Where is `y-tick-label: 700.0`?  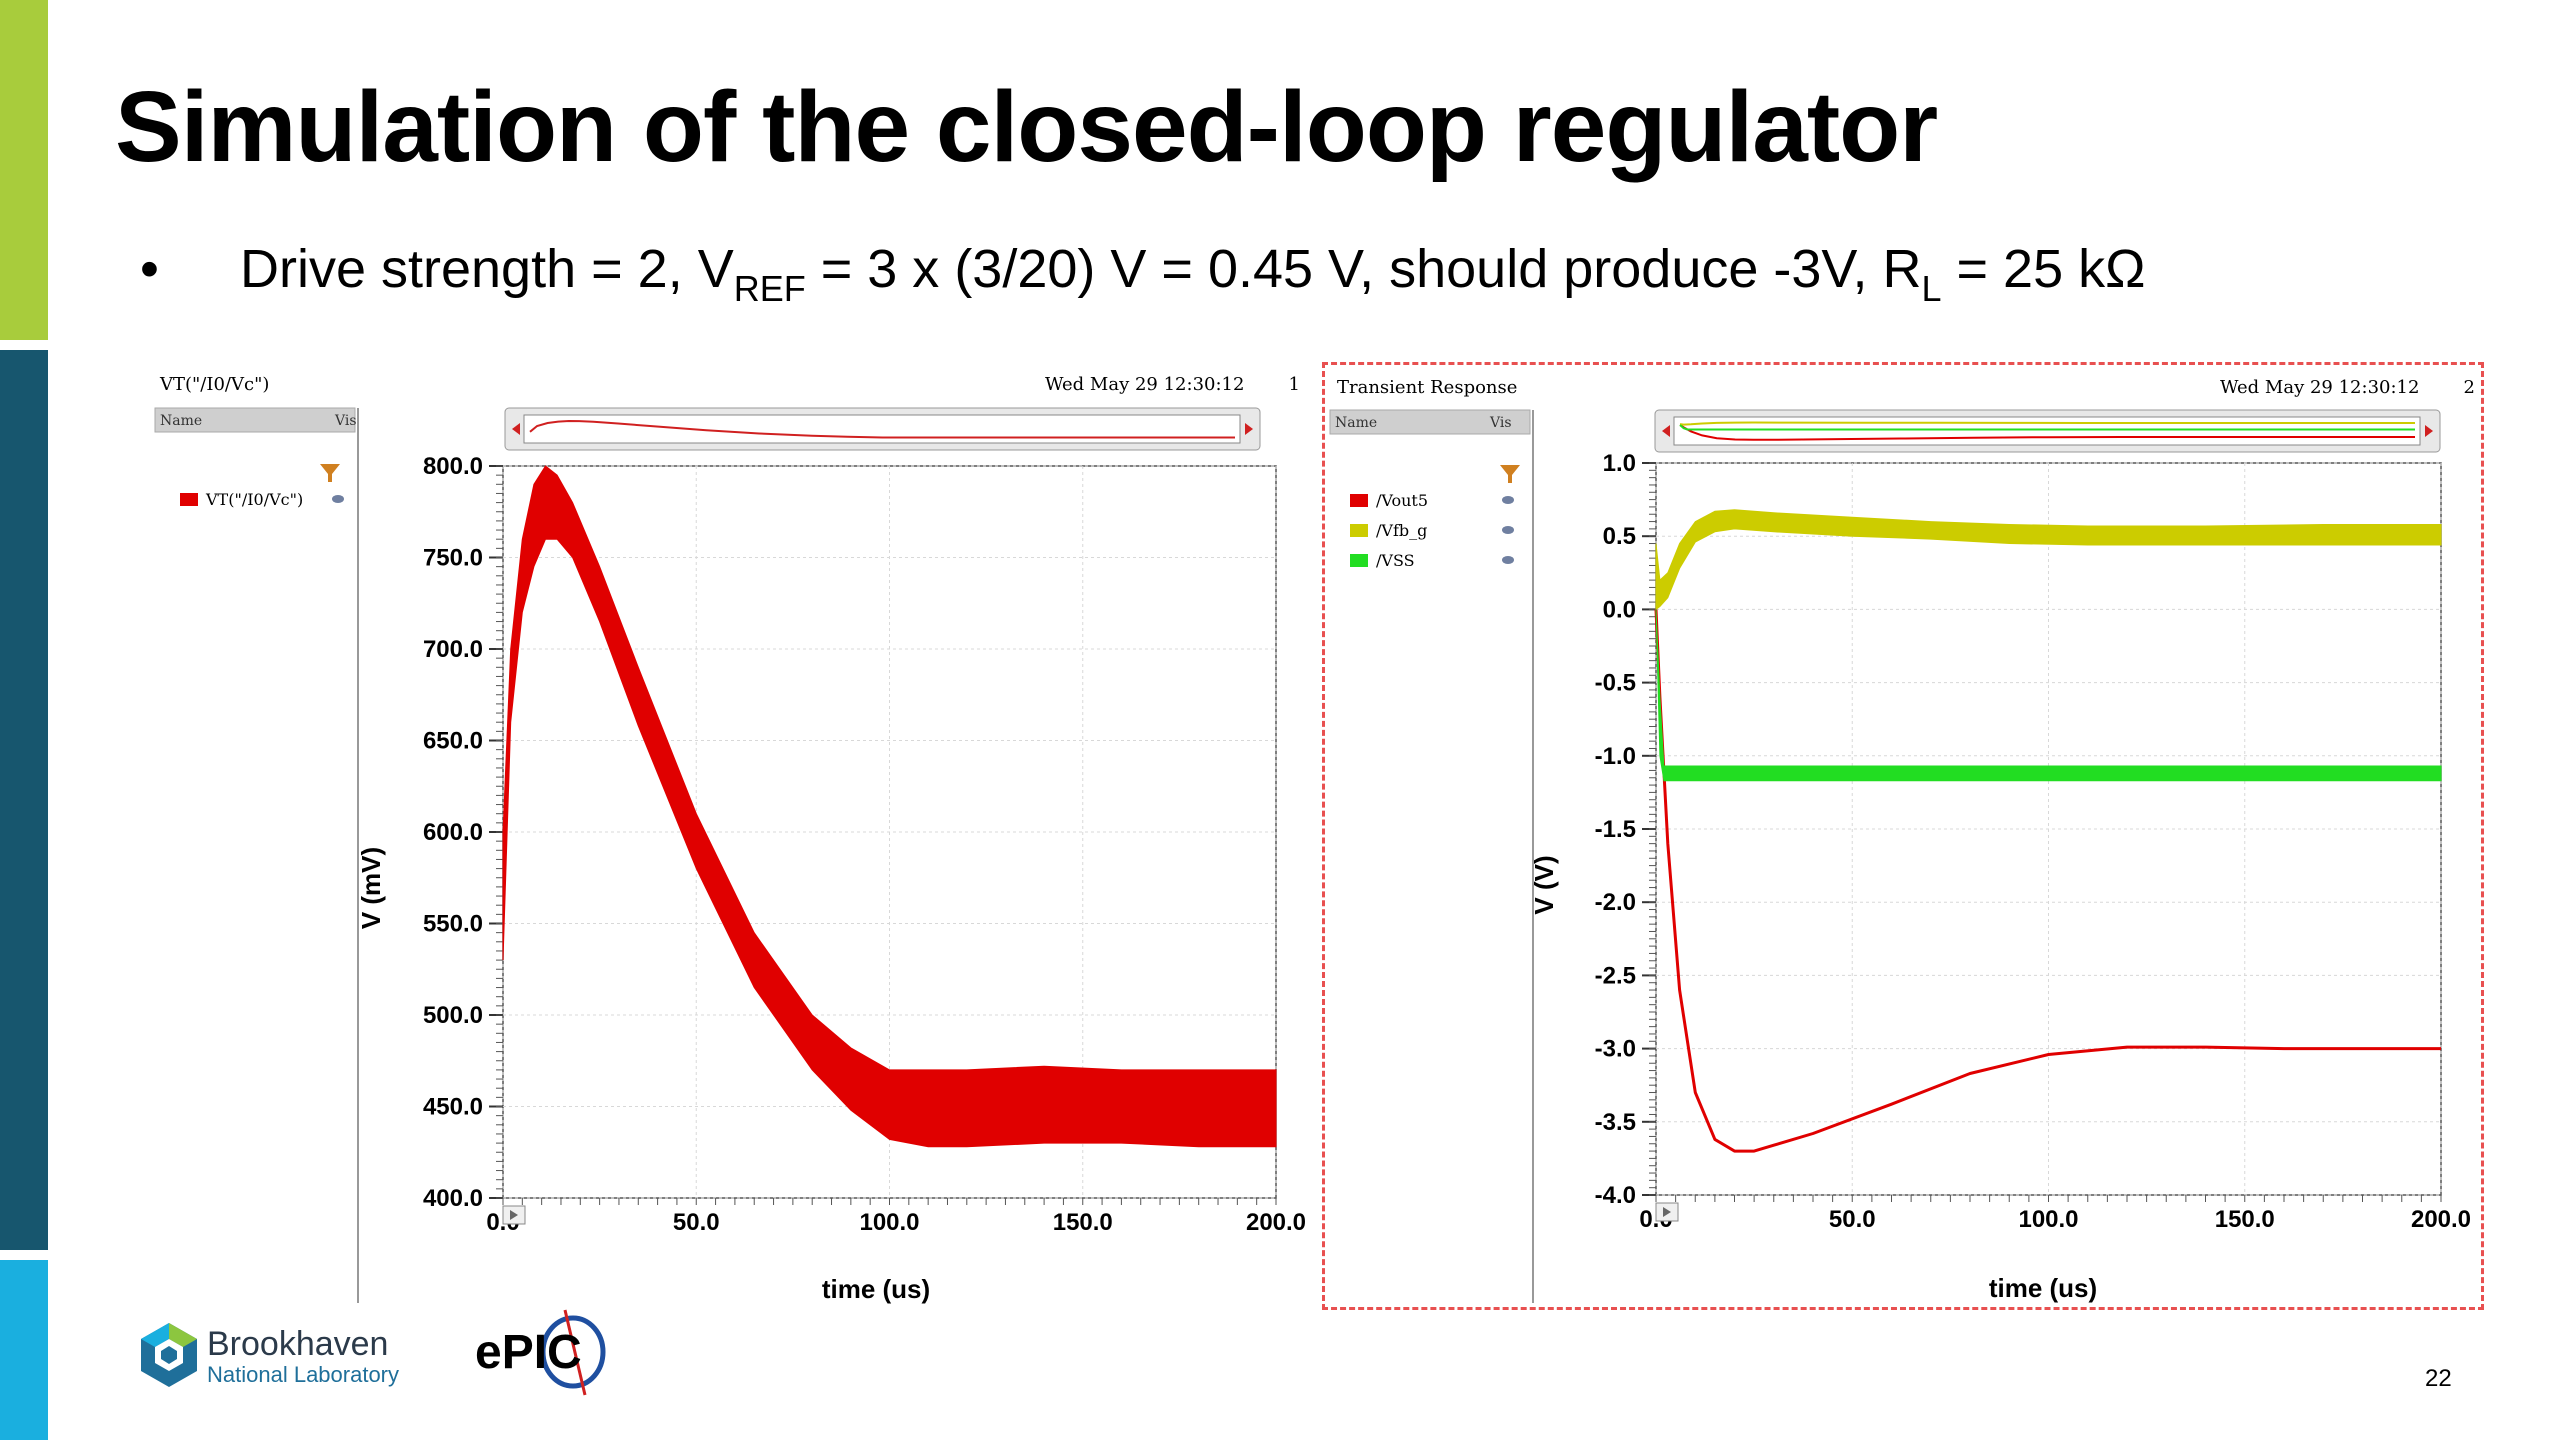 y-tick-label: 700.0 is located at coordinates (453, 649).